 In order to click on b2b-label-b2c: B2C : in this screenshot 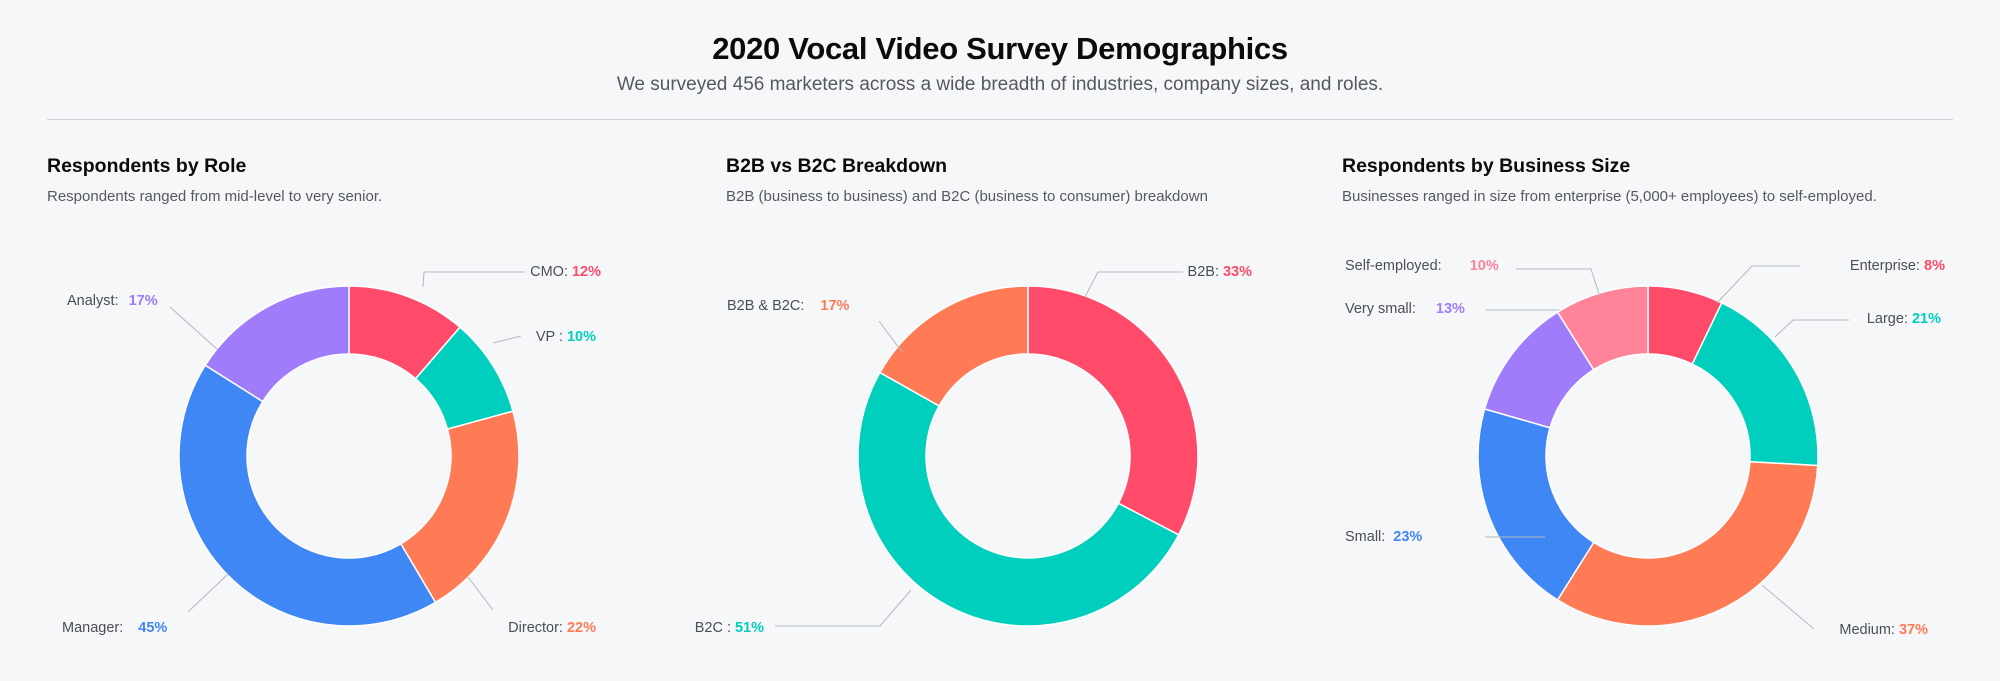, I will do `click(713, 628)`.